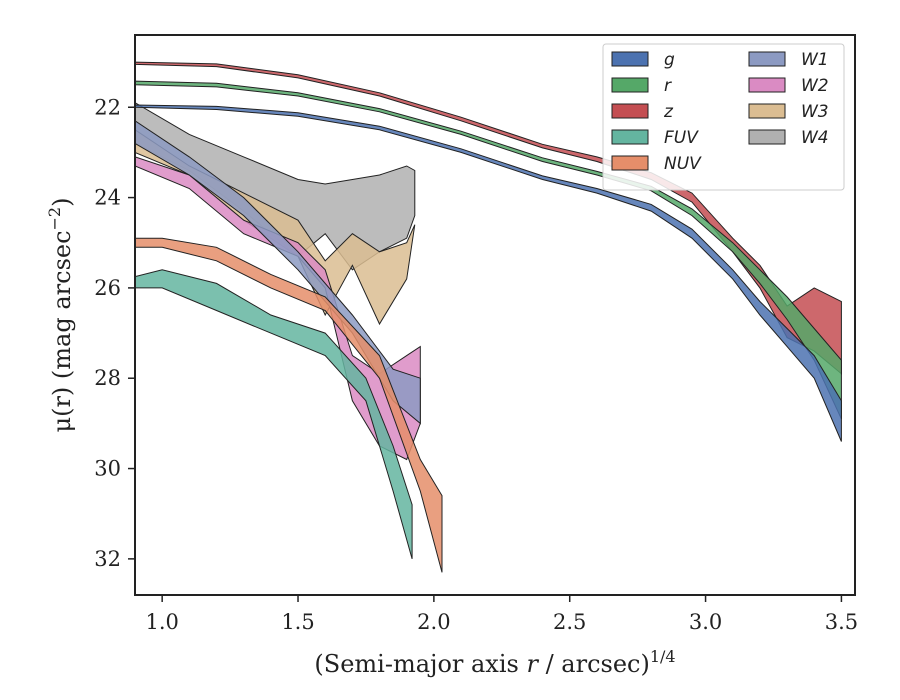 Image resolution: width=900 pixels, height=700 pixels. I want to click on legend-label-W3: W3, so click(815, 112).